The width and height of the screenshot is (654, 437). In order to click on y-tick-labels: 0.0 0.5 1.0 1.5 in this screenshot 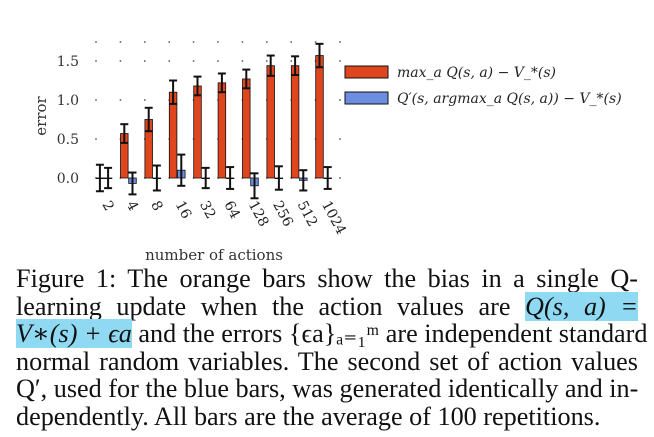, I will do `click(68, 120)`.